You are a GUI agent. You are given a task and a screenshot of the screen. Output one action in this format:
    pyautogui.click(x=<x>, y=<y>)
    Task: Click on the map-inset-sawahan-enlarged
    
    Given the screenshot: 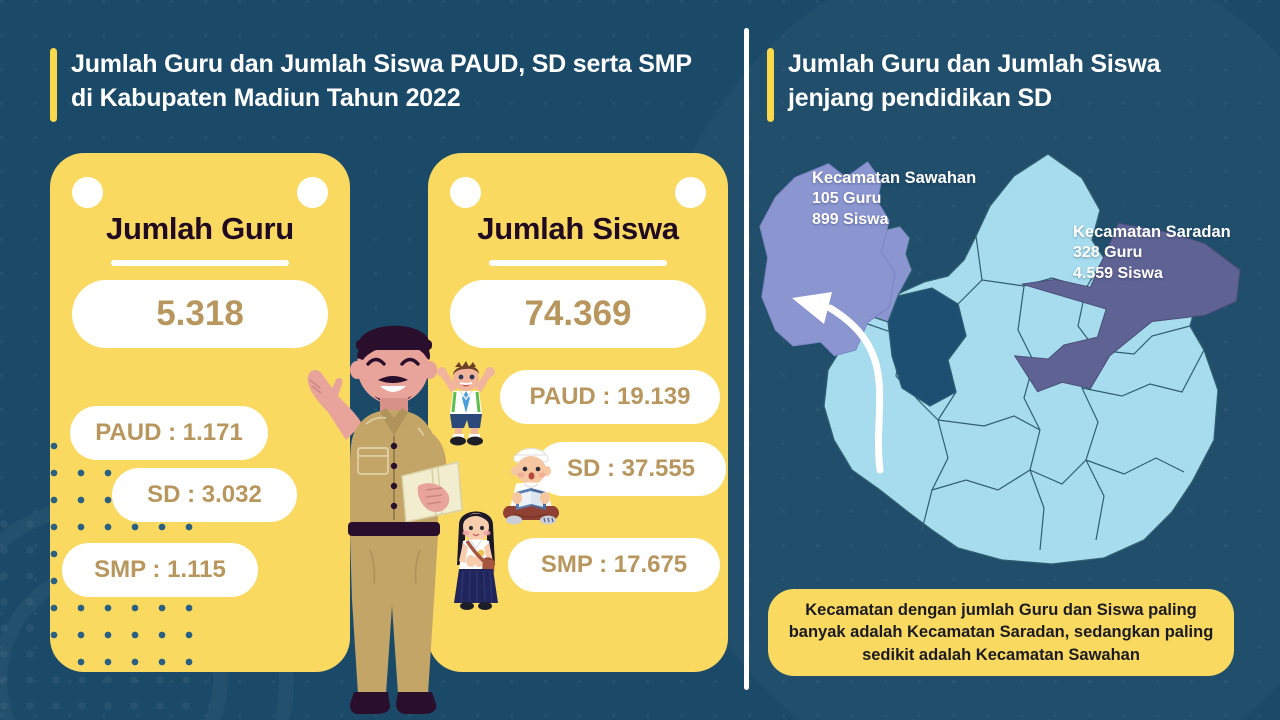 What is the action you would take?
    pyautogui.click(x=827, y=259)
    